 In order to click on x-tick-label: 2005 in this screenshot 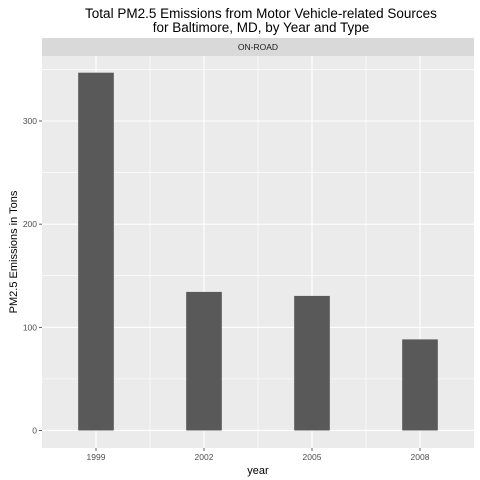, I will do `click(312, 457)`.